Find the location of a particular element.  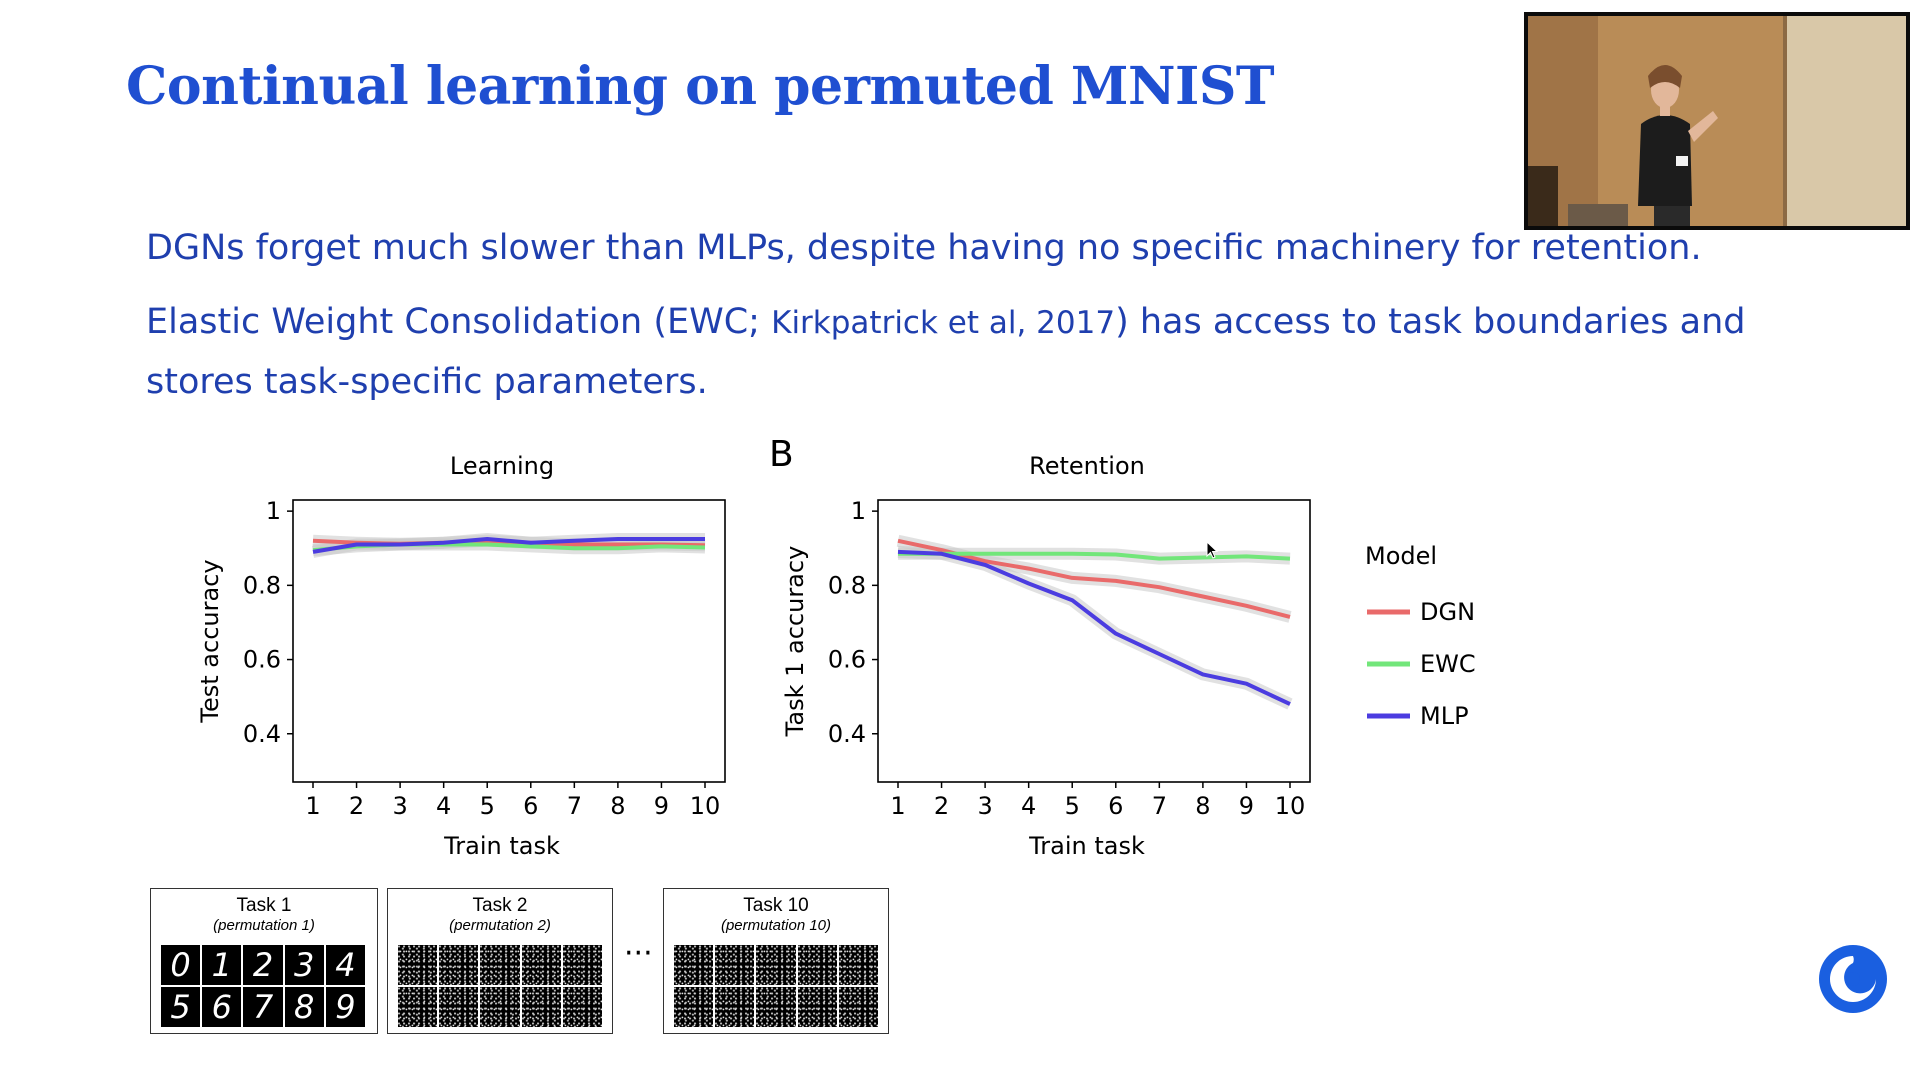

task-1-subtitle: (permutation 1) is located at coordinates (264, 925).